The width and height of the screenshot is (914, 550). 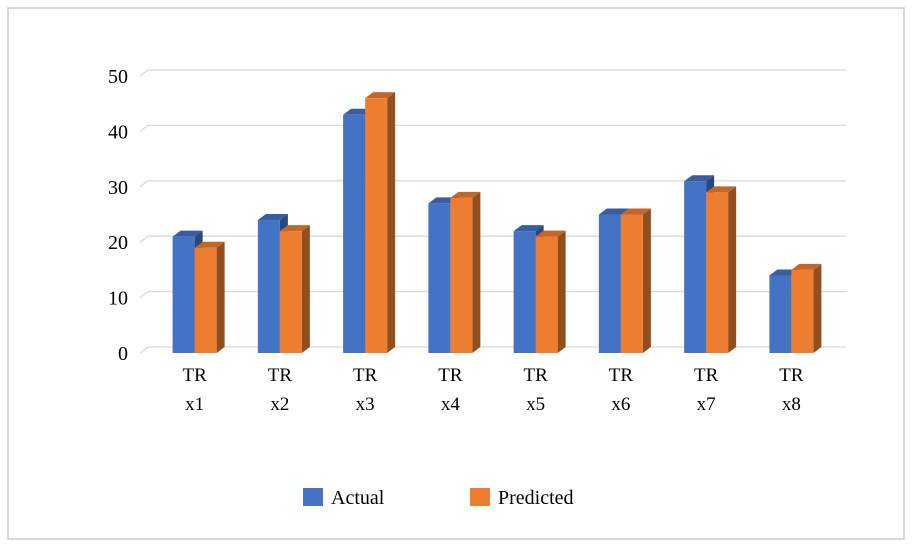 What do you see at coordinates (535, 390) in the screenshot?
I see `x-category-label: TR x5` at bounding box center [535, 390].